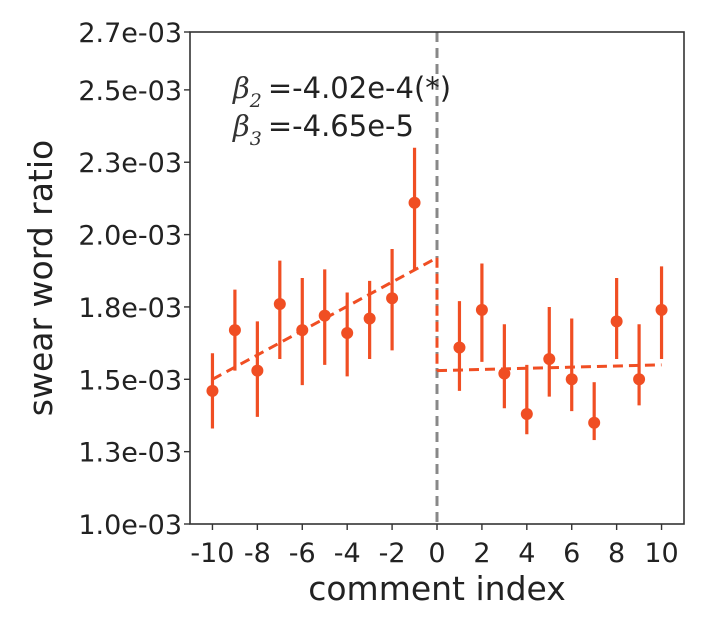 The width and height of the screenshot is (706, 618). I want to click on y-tick-label: 2.7e-03, so click(130, 33).